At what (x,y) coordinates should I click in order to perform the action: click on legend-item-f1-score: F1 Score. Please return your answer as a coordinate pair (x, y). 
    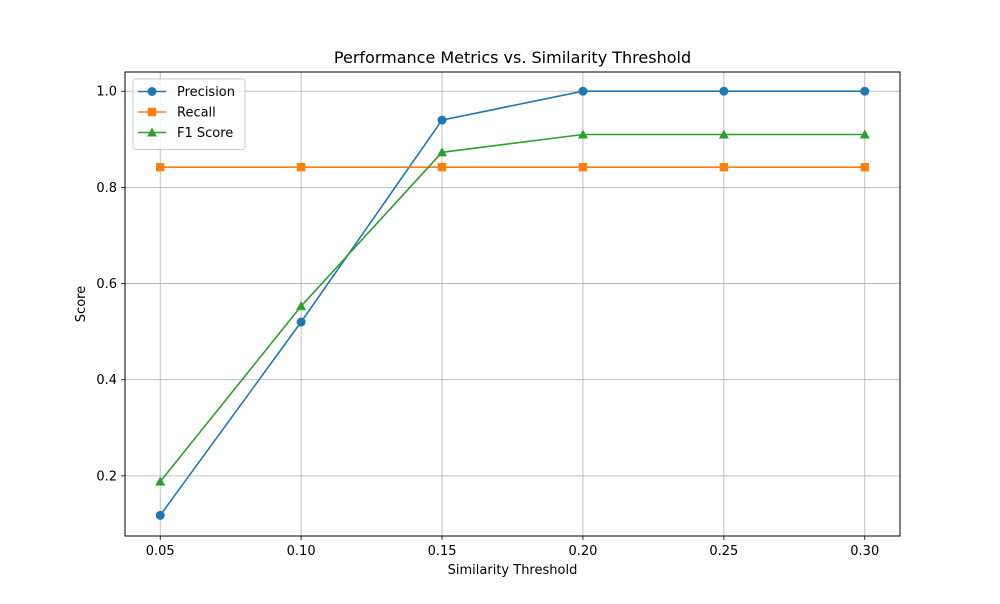
    Looking at the image, I should click on (185, 133).